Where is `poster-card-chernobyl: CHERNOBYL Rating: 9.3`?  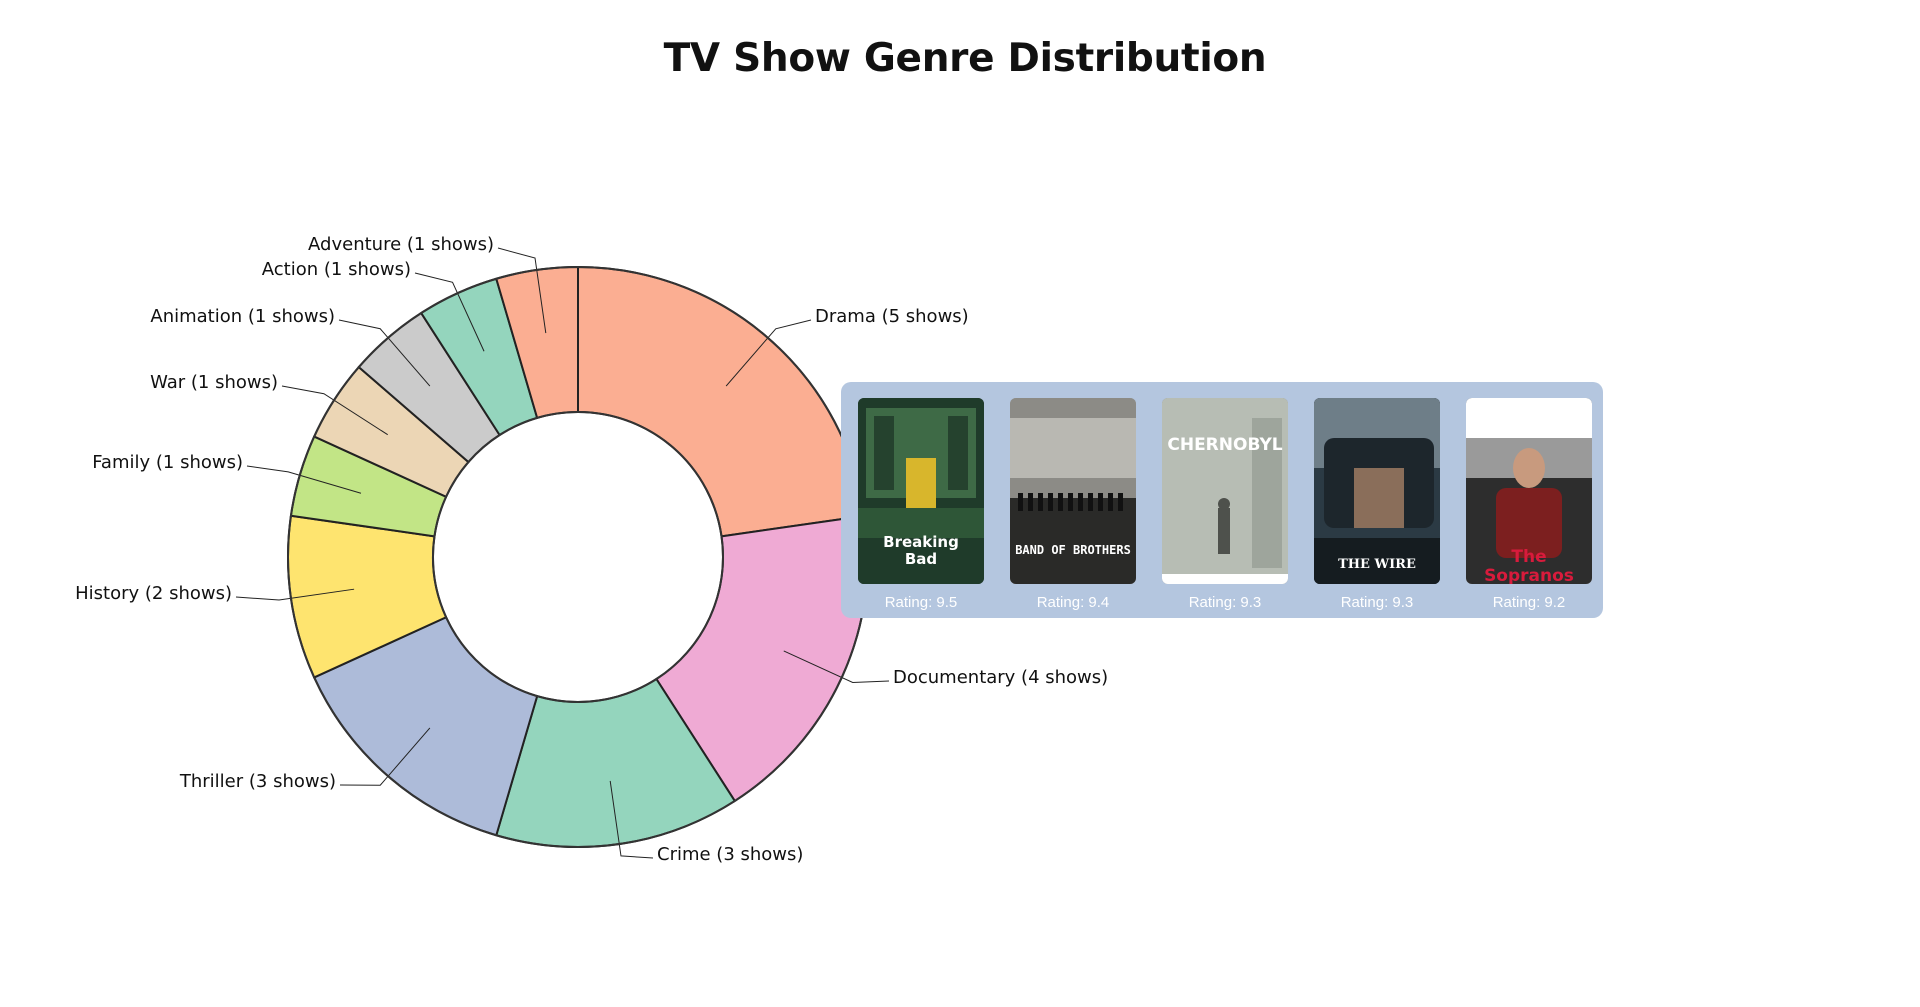
poster-card-chernobyl: CHERNOBYL Rating: 9.3 is located at coordinates (1225, 504).